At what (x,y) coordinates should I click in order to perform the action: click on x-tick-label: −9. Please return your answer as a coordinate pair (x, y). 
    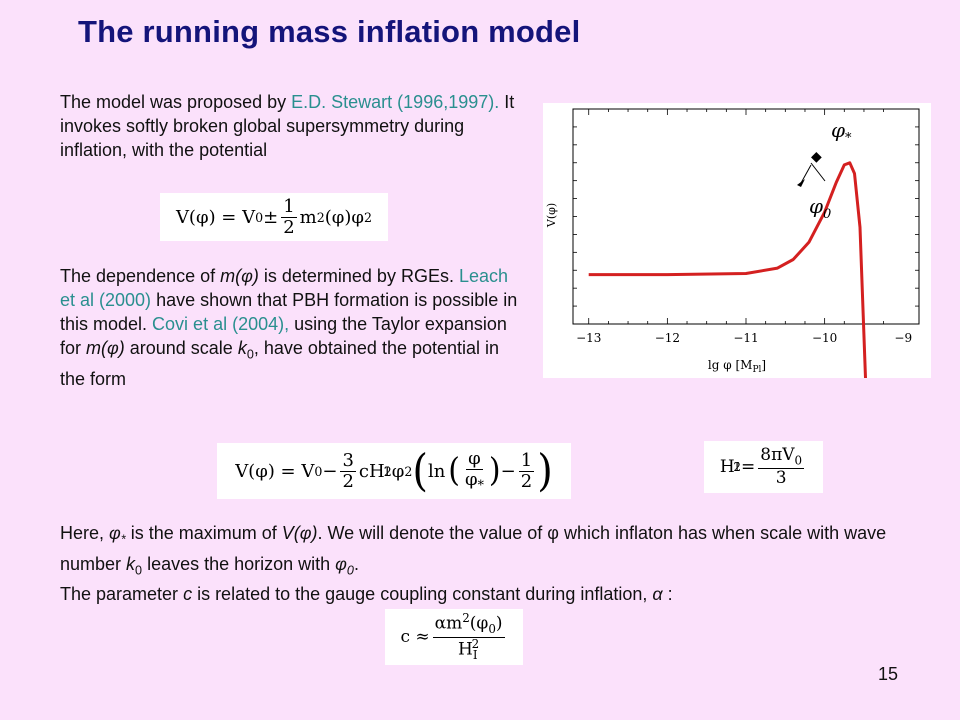
    Looking at the image, I should click on (903, 338).